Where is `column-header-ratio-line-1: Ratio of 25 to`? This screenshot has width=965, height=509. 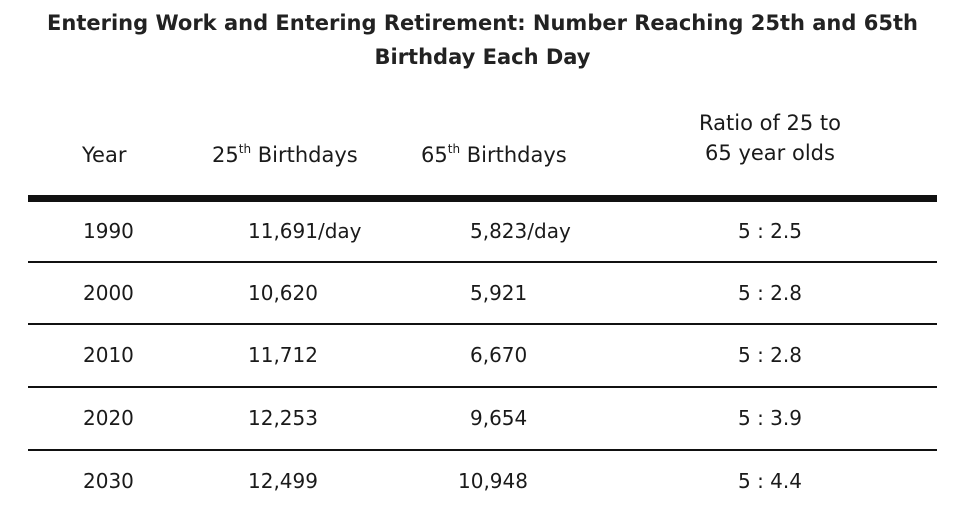 column-header-ratio-line-1: Ratio of 25 to is located at coordinates (770, 123).